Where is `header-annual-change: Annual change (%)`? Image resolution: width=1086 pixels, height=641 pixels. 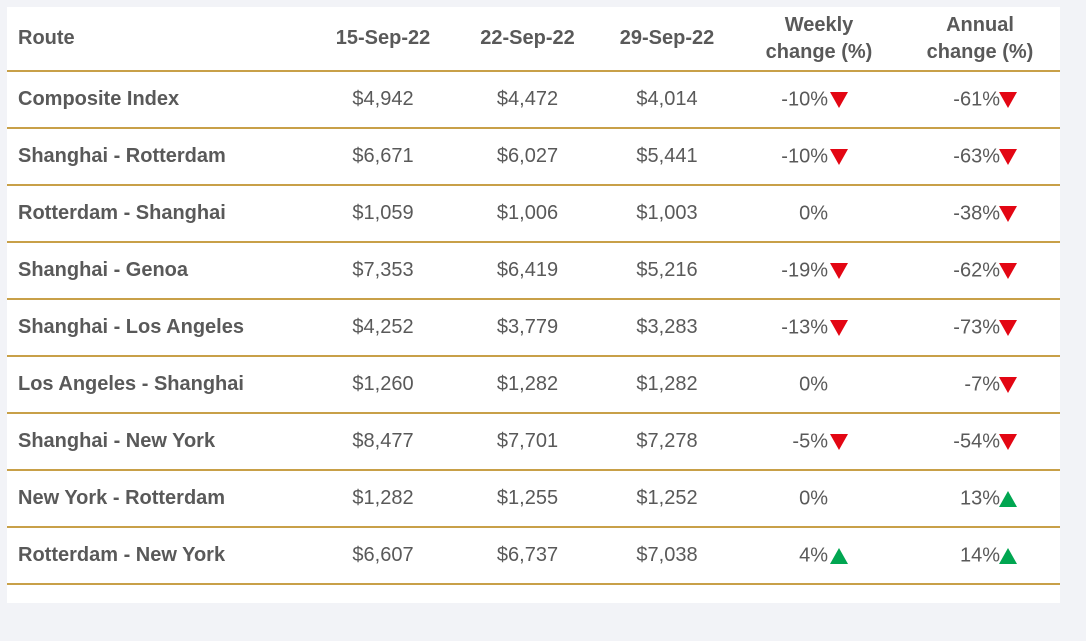 header-annual-change: Annual change (%) is located at coordinates (980, 39).